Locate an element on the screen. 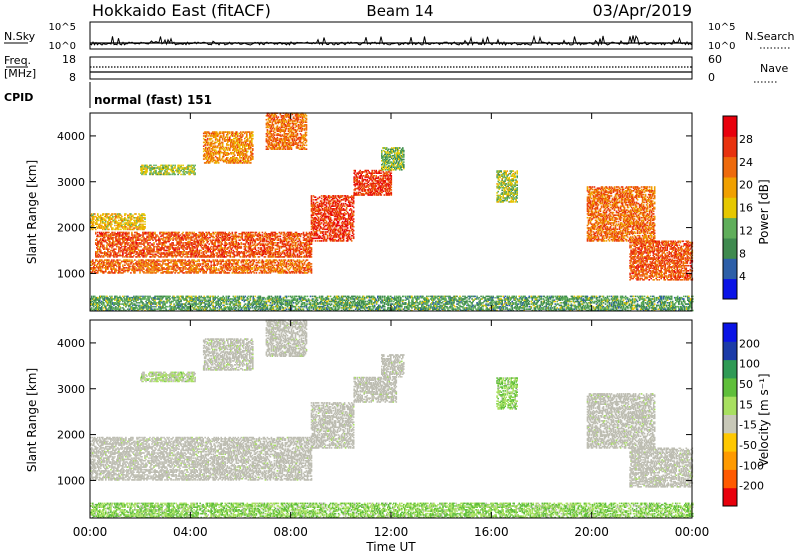 The image size is (800, 554). noise-right-tick-top: 10^5 is located at coordinates (721, 27).